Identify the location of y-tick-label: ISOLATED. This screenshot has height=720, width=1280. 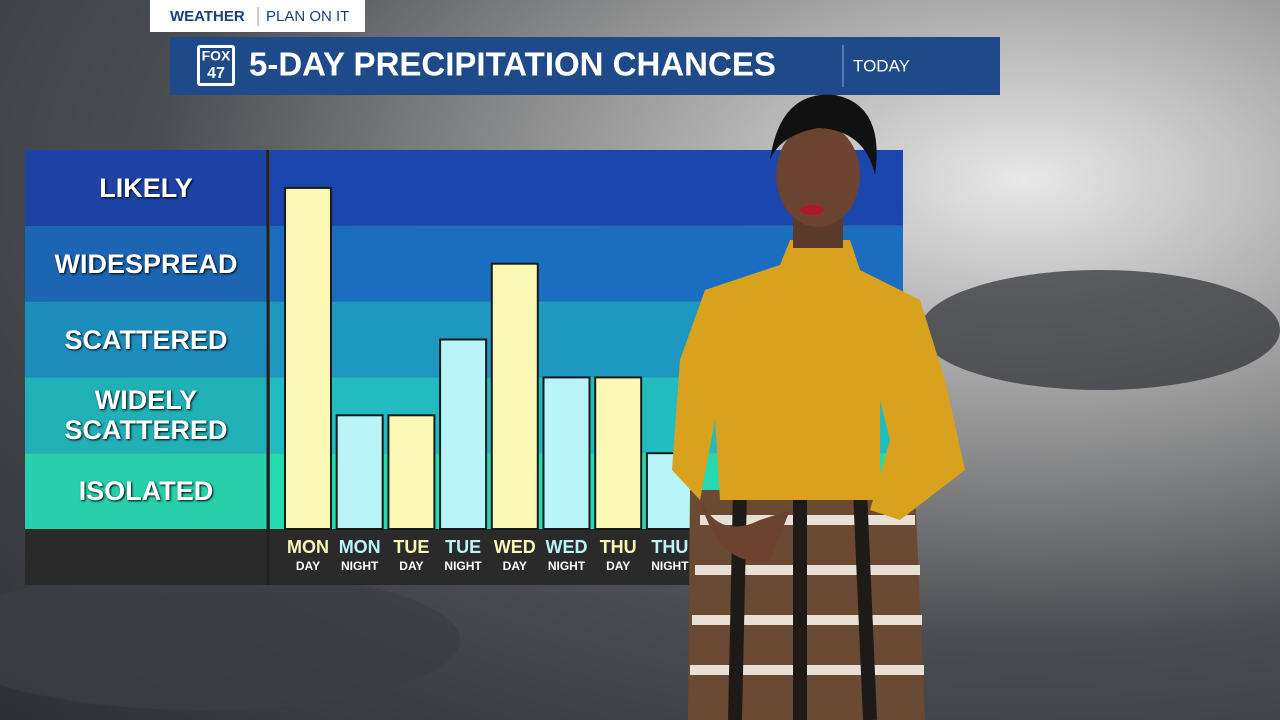
(146, 491).